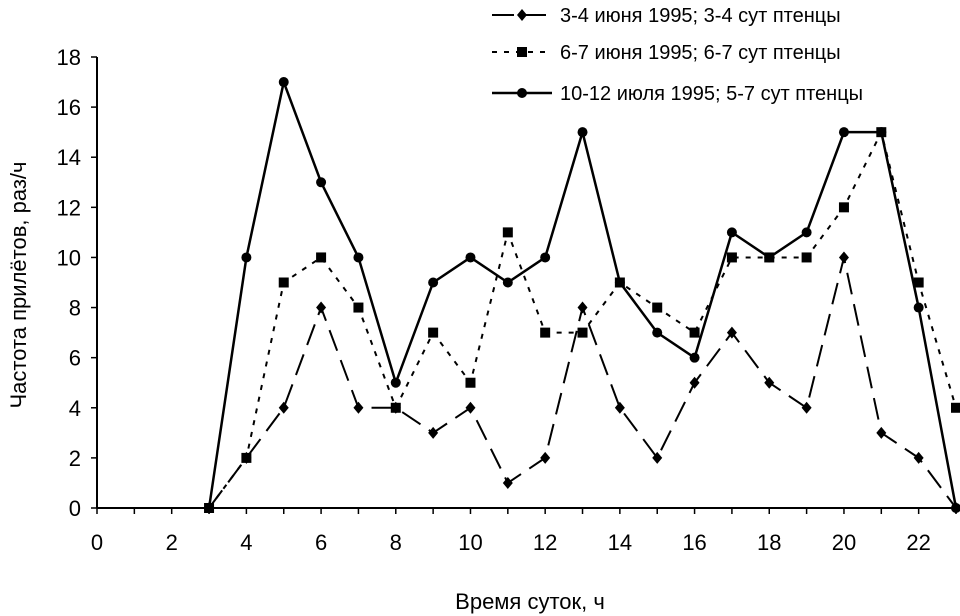 This screenshot has width=960, height=616. Describe the element at coordinates (711, 94) in the screenshot. I see `legend-label: 10-12 июля 1995; 5-7 сут птенцы` at that location.